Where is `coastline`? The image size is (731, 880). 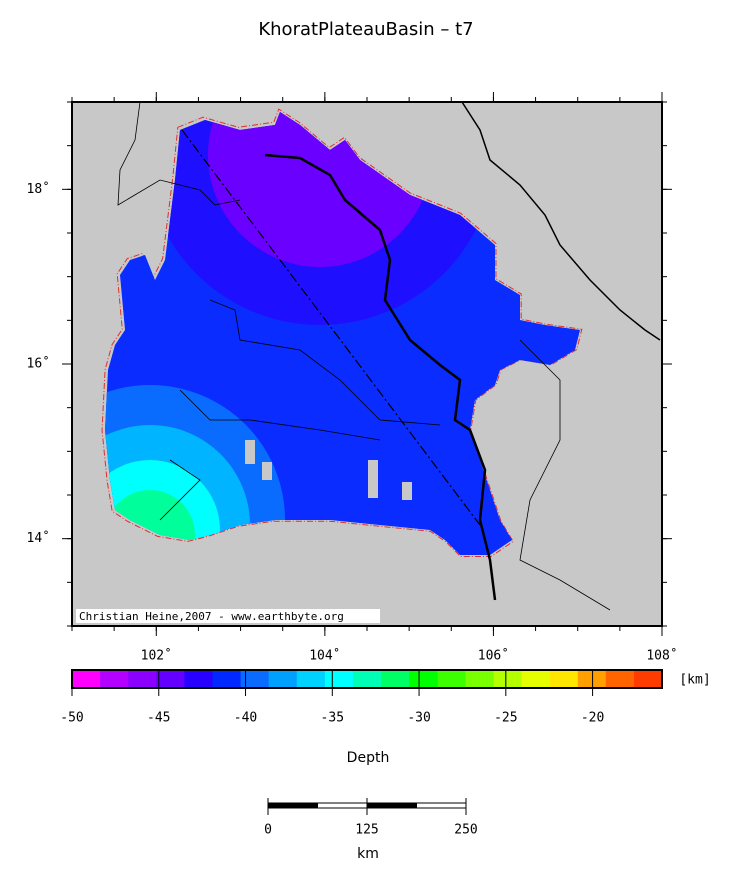 coastline is located at coordinates (561, 221).